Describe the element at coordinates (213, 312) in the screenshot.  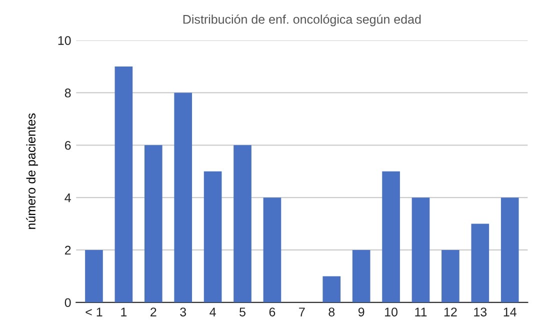
I see `x-tick-label: 4` at that location.